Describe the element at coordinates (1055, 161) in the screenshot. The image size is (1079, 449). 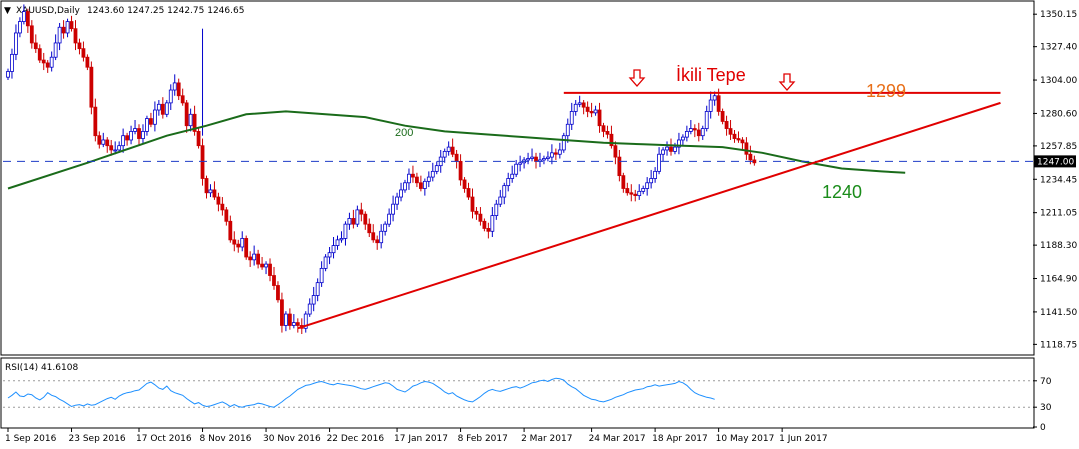
I see `current-price-badge` at that location.